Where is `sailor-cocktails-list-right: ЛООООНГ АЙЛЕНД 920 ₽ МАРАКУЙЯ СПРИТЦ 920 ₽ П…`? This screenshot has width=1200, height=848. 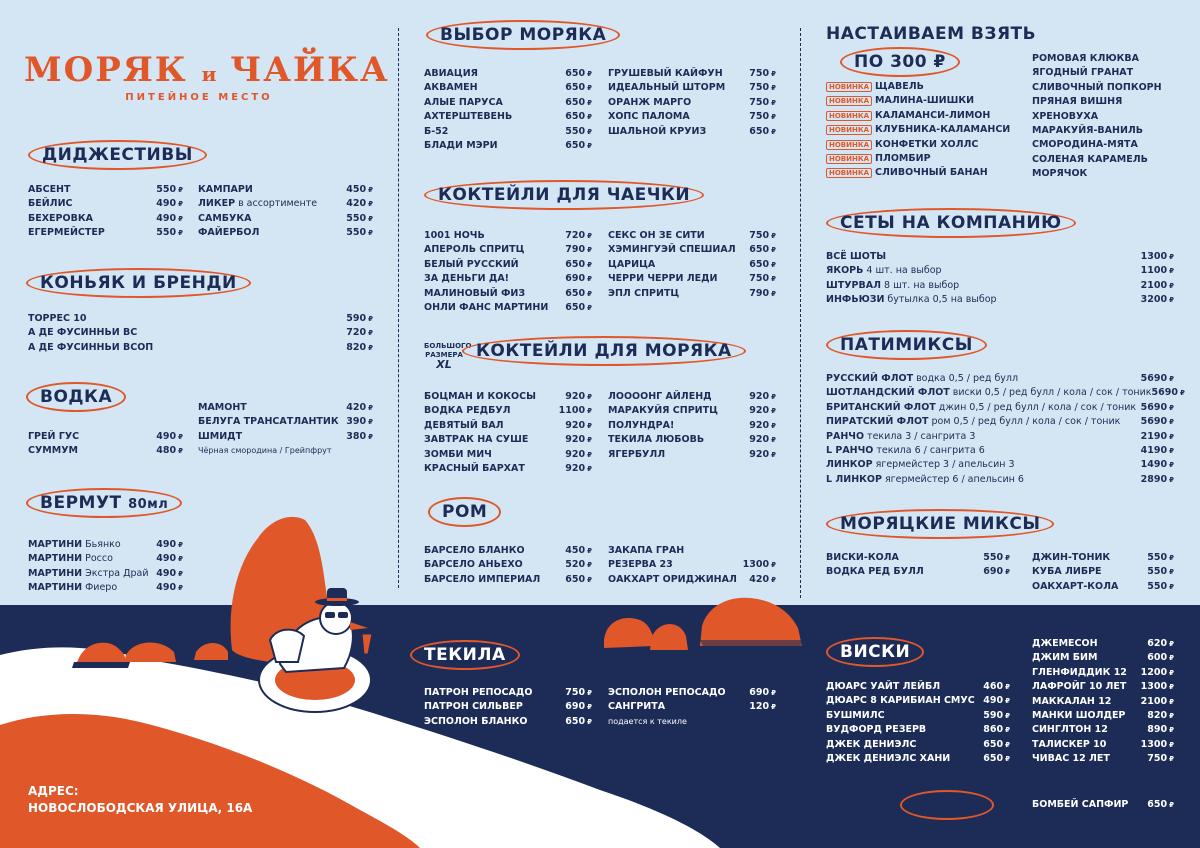 sailor-cocktails-list-right: ЛООООНГ АЙЛЕНД 920 ₽ МАРАКУЙЯ СПРИТЦ 920 ₽ П… is located at coordinates (692, 426).